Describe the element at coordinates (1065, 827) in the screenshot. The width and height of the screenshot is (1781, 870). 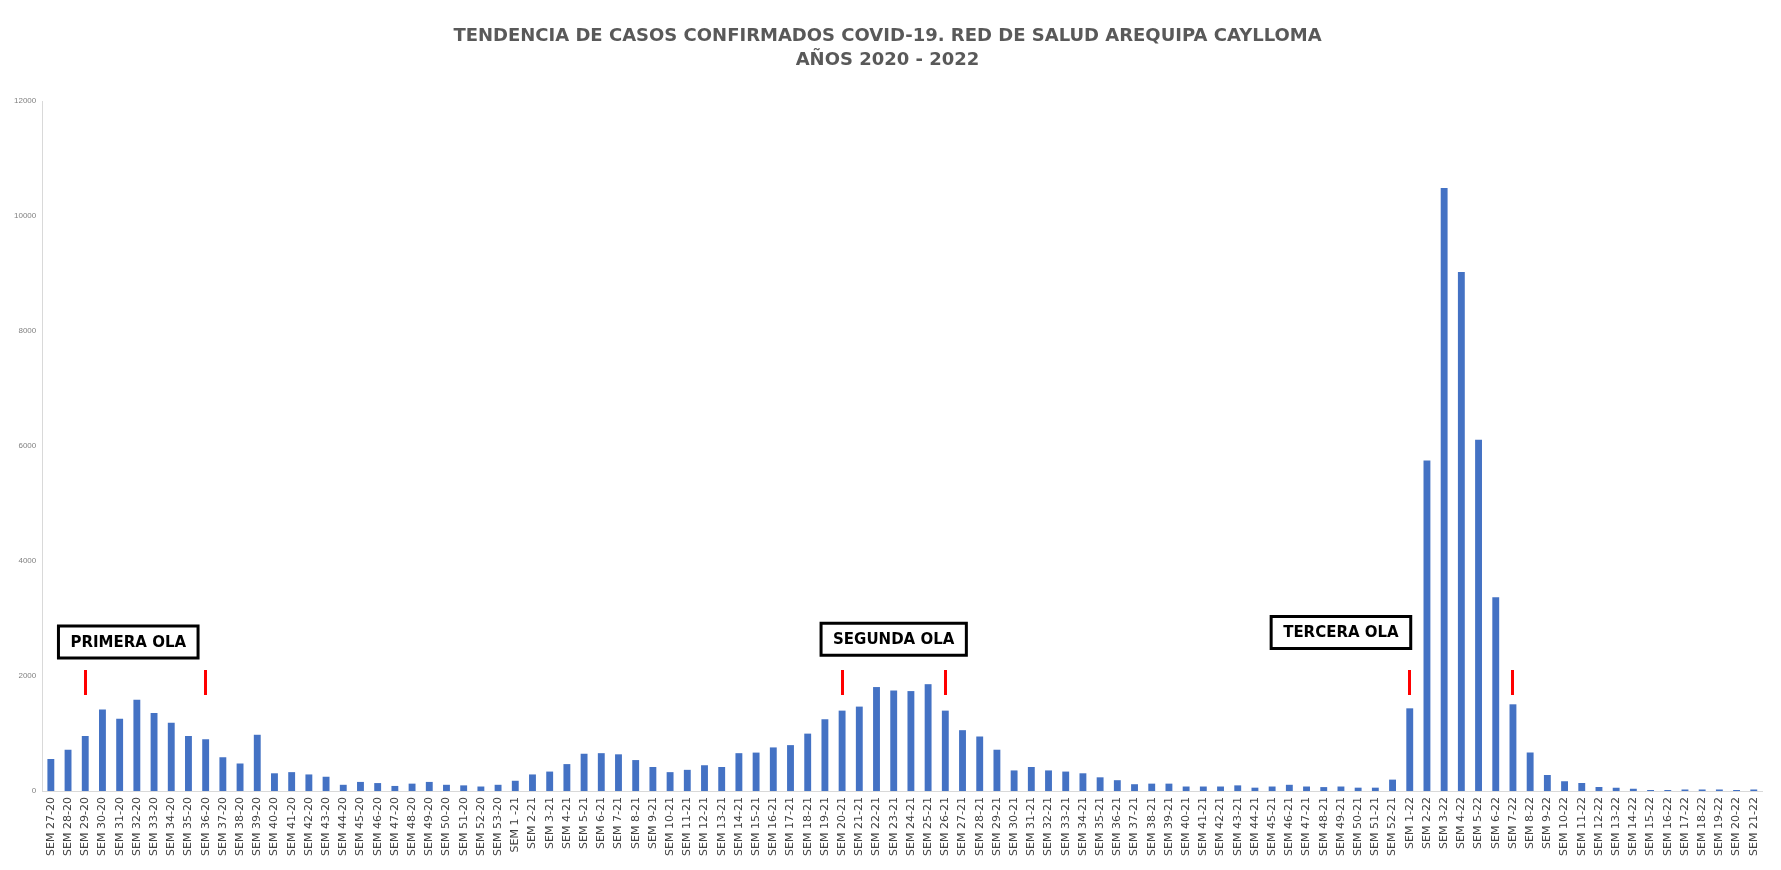
I see `x-tick-label: SEM 33-21` at that location.